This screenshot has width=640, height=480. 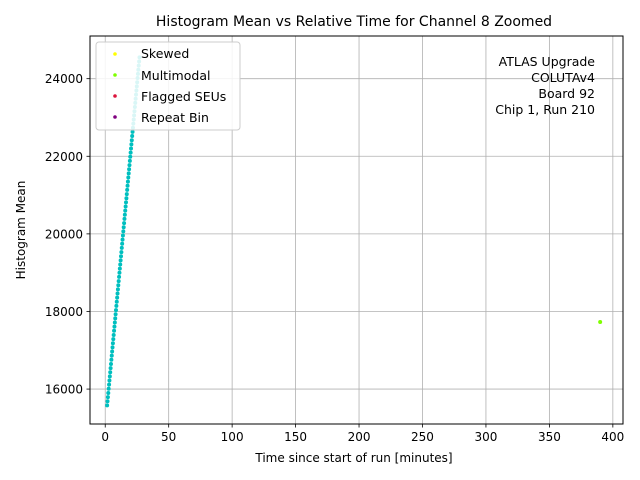 I want to click on legend-label: Repeat Bin, so click(x=175, y=117).